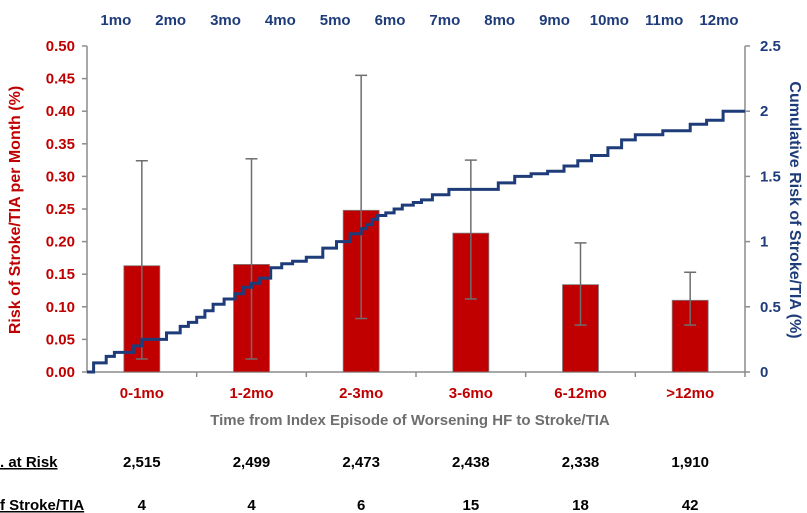  Describe the element at coordinates (764, 111) in the screenshot. I see `y-right-tick-label: 2` at that location.